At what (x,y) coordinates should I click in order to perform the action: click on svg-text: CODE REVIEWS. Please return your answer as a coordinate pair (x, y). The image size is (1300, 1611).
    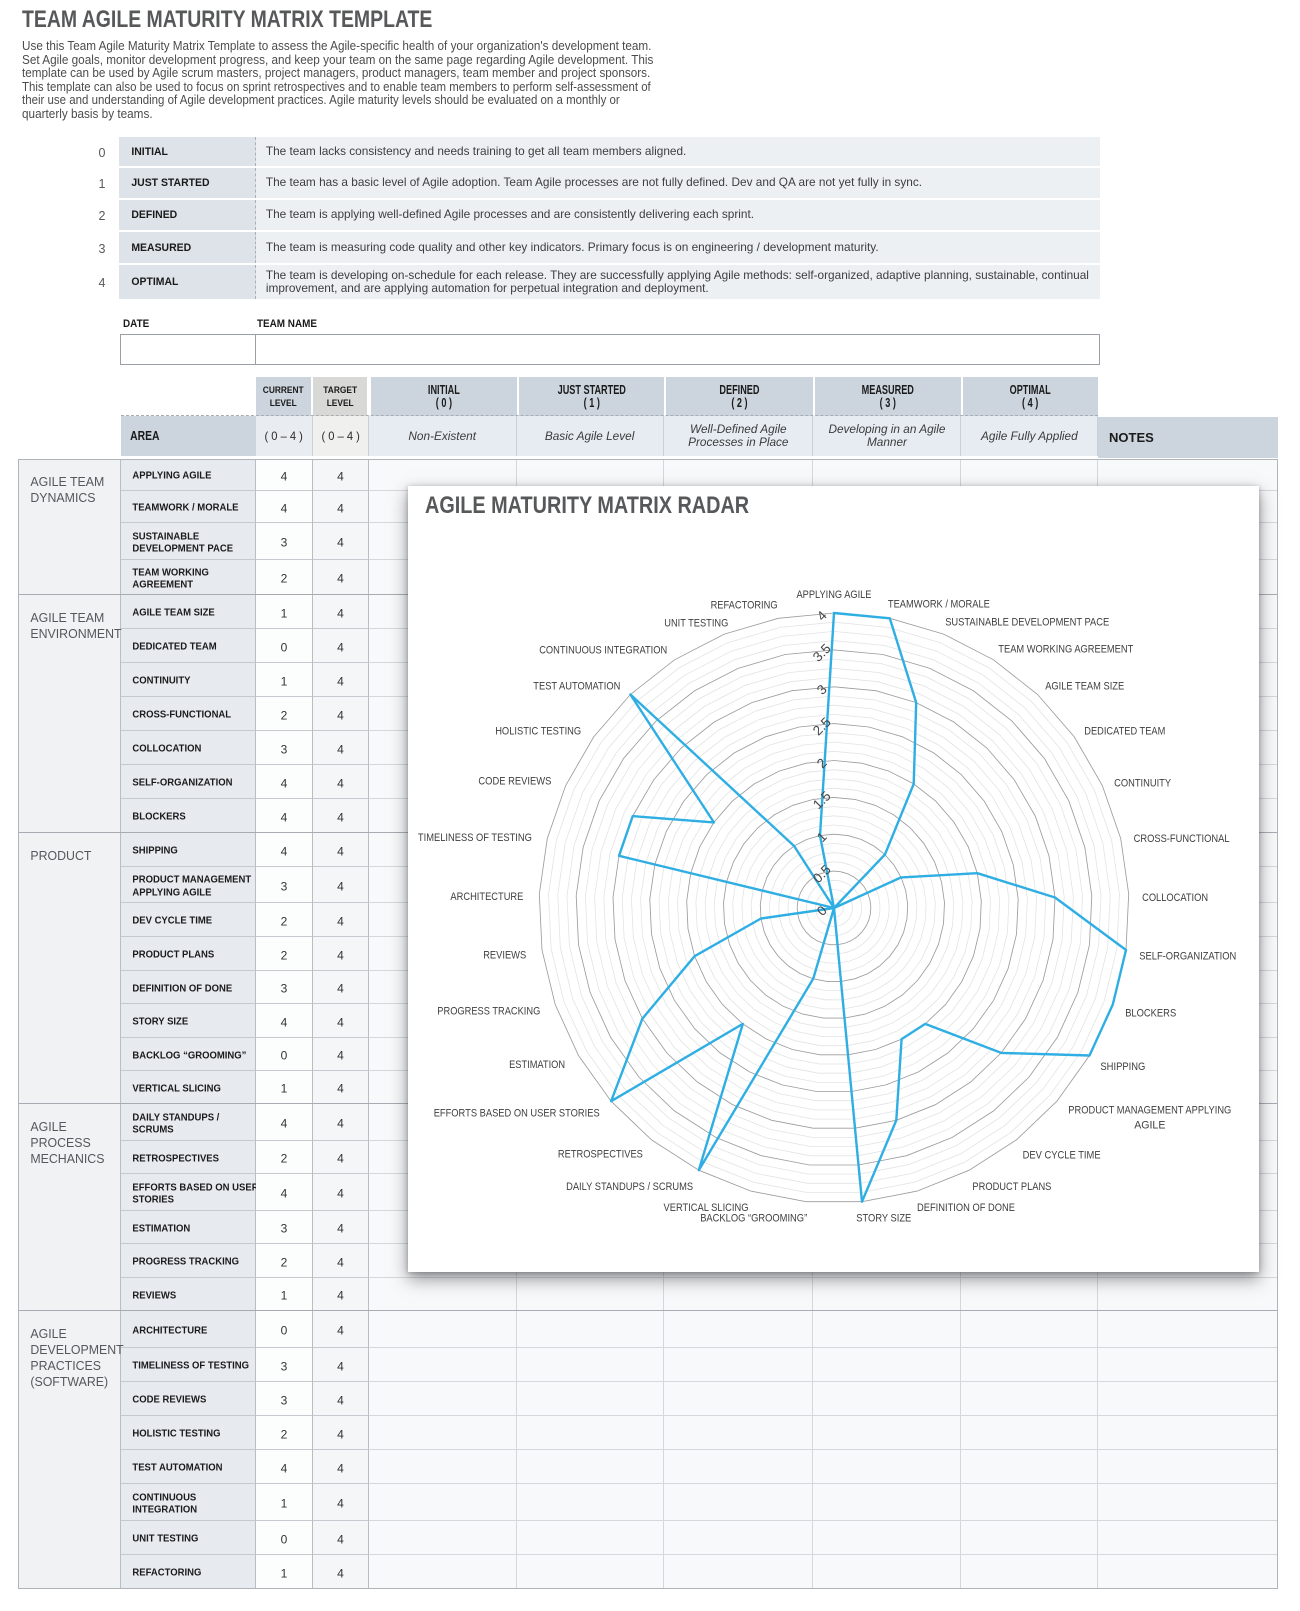
    Looking at the image, I should click on (514, 781).